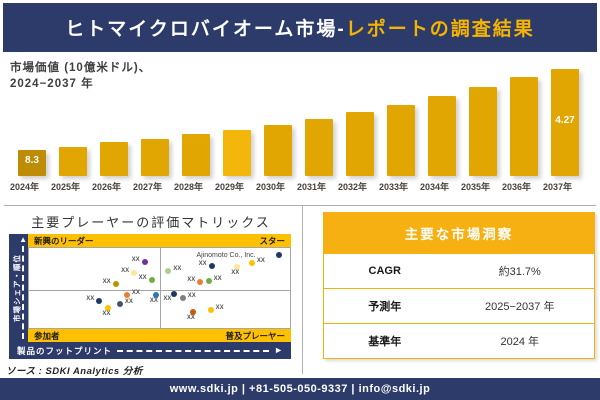 The image size is (600, 400). What do you see at coordinates (311, 187) in the screenshot?
I see `year-label: 2031年` at bounding box center [311, 187].